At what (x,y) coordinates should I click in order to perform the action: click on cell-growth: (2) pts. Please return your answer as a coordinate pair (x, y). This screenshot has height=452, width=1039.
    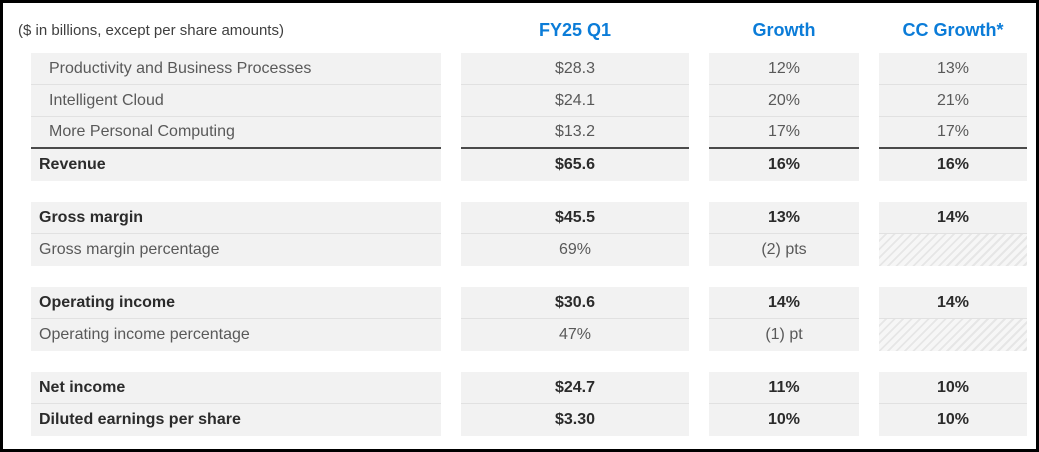
    Looking at the image, I should click on (784, 250).